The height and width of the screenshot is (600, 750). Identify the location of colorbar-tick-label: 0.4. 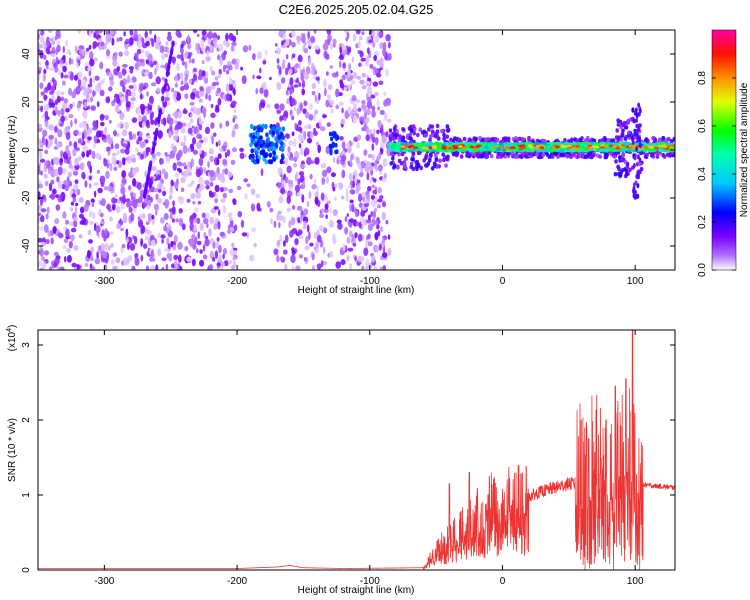
(702, 174).